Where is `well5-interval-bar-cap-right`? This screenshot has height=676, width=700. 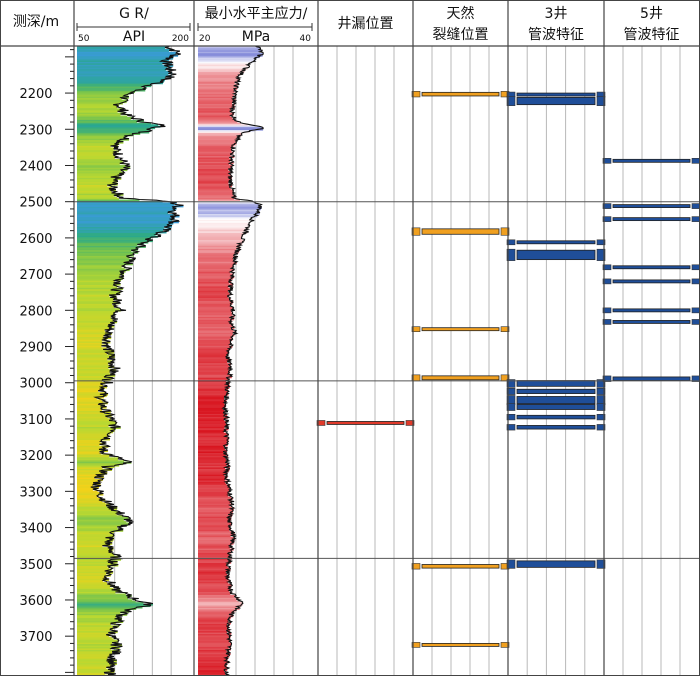
well5-interval-bar-cap-right is located at coordinates (695, 378).